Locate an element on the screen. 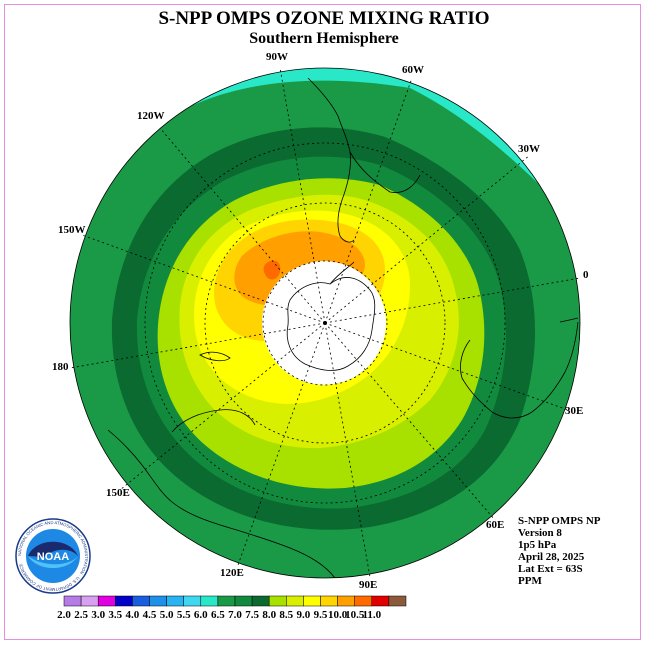 This screenshot has width=648, height=648. lon-label-0: 0 is located at coordinates (586, 275).